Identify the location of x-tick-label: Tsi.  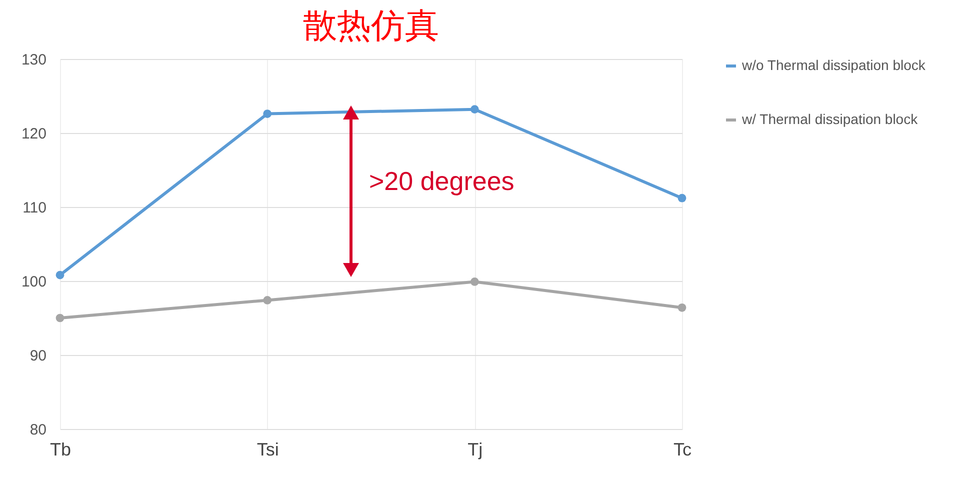
(267, 450).